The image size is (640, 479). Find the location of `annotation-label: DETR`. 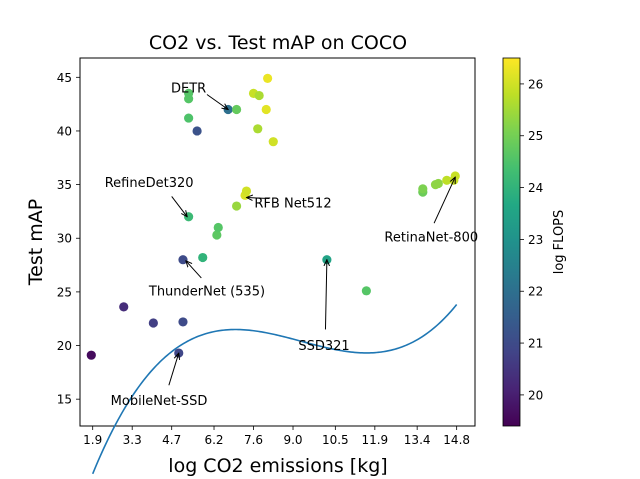

annotation-label: DETR is located at coordinates (188, 89).